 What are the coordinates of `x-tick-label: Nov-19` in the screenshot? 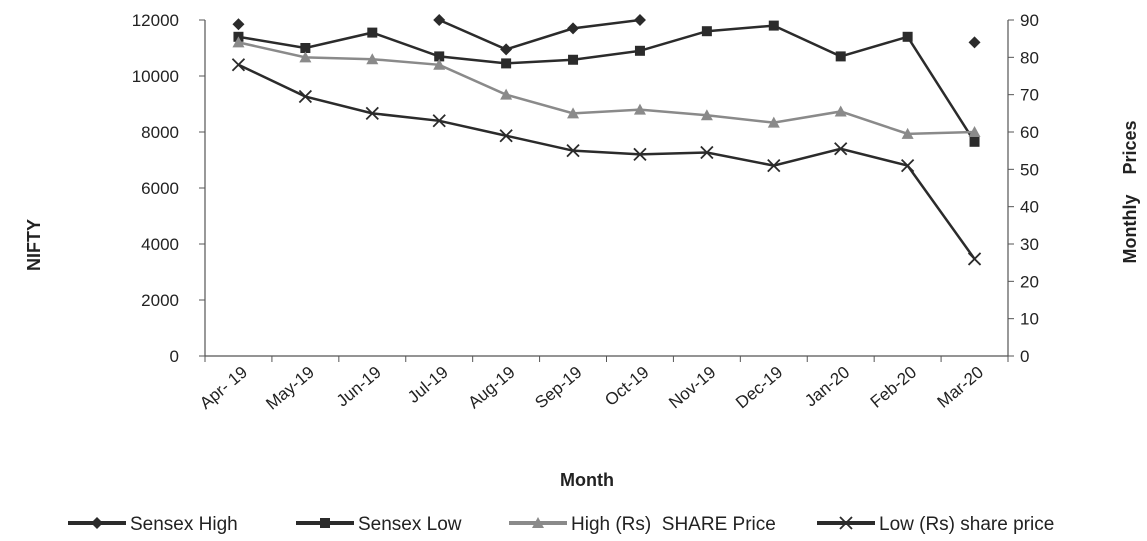 It's located at (692, 388).